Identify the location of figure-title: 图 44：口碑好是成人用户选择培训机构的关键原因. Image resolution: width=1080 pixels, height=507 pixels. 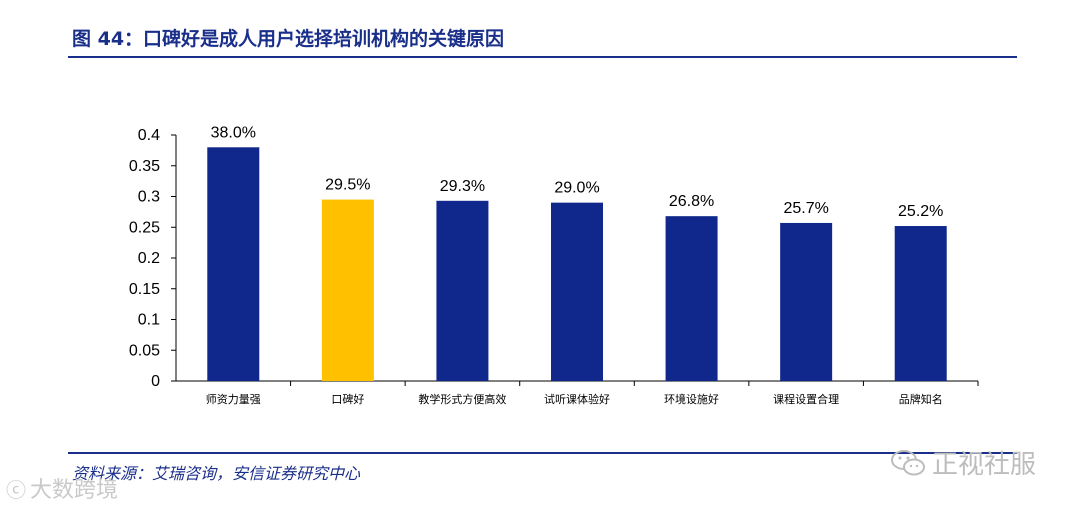
(288, 39).